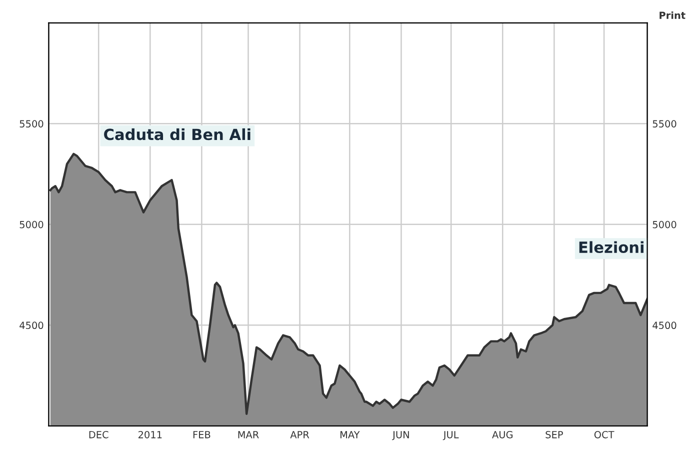 The height and width of the screenshot is (458, 696). What do you see at coordinates (604, 434) in the screenshot?
I see `x-tick-label: OCT` at bounding box center [604, 434].